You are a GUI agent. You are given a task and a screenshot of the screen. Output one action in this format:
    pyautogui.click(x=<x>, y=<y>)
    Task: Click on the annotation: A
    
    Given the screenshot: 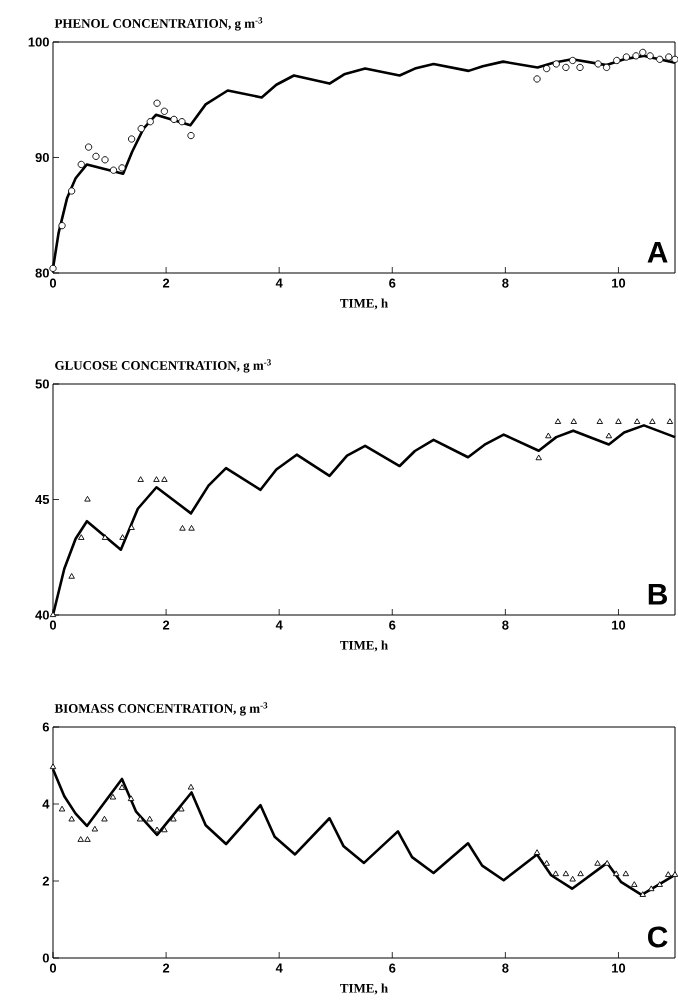 What is the action you would take?
    pyautogui.click(x=657, y=252)
    